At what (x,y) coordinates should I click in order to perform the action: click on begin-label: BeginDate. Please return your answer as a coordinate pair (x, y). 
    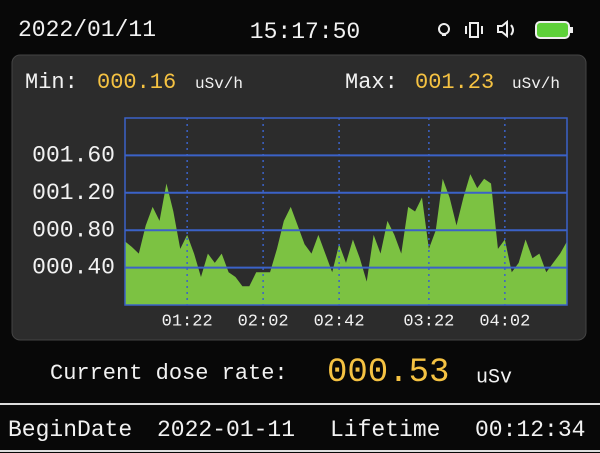
    Looking at the image, I should click on (70, 430).